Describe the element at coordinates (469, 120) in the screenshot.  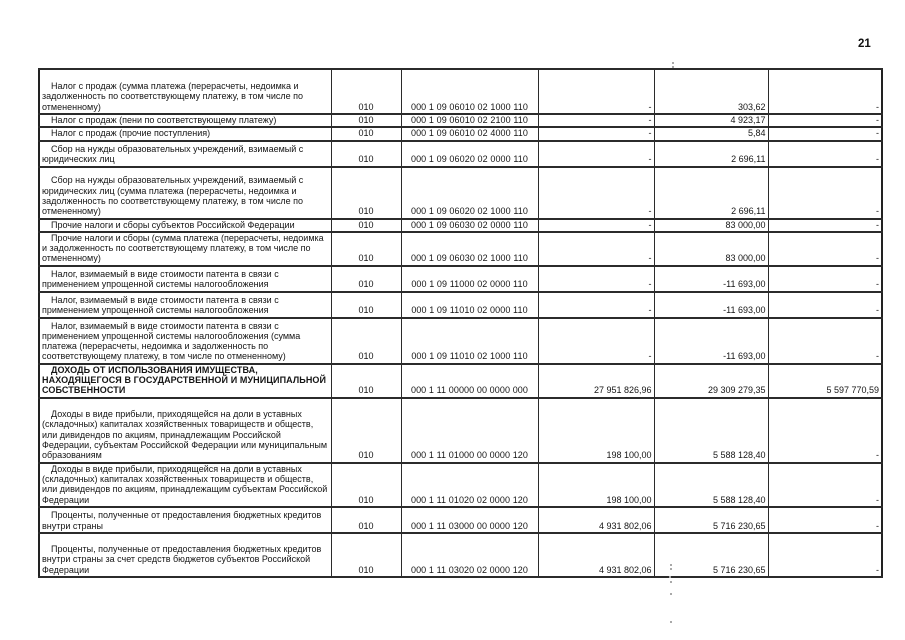
I see `cell-budget-classification-code: 000 1 09 06010 02 2100 110` at that location.